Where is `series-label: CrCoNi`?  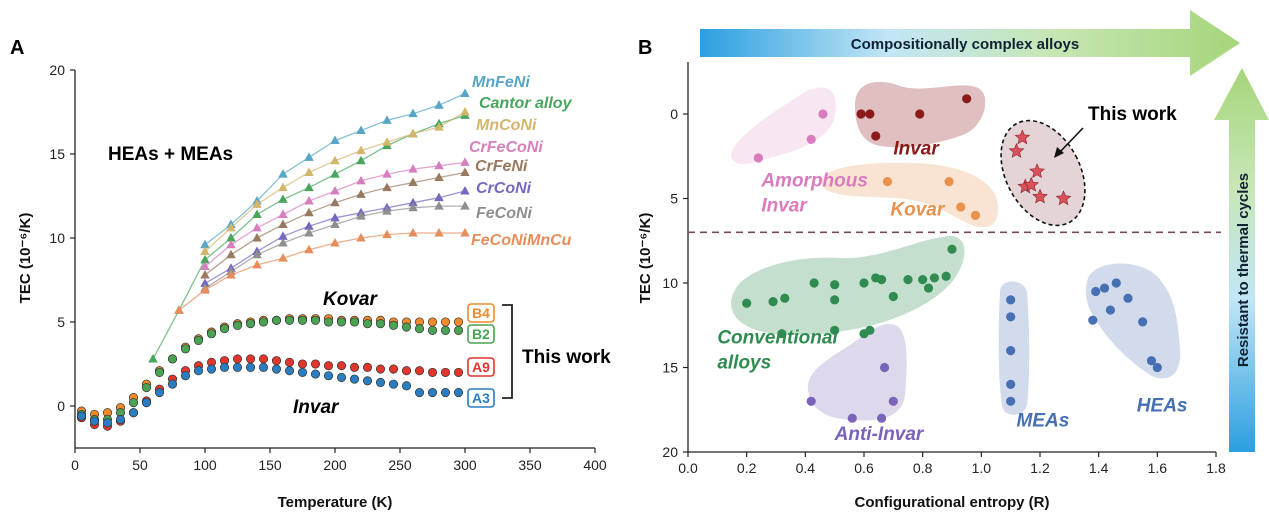
series-label: CrCoNi is located at coordinates (504, 188).